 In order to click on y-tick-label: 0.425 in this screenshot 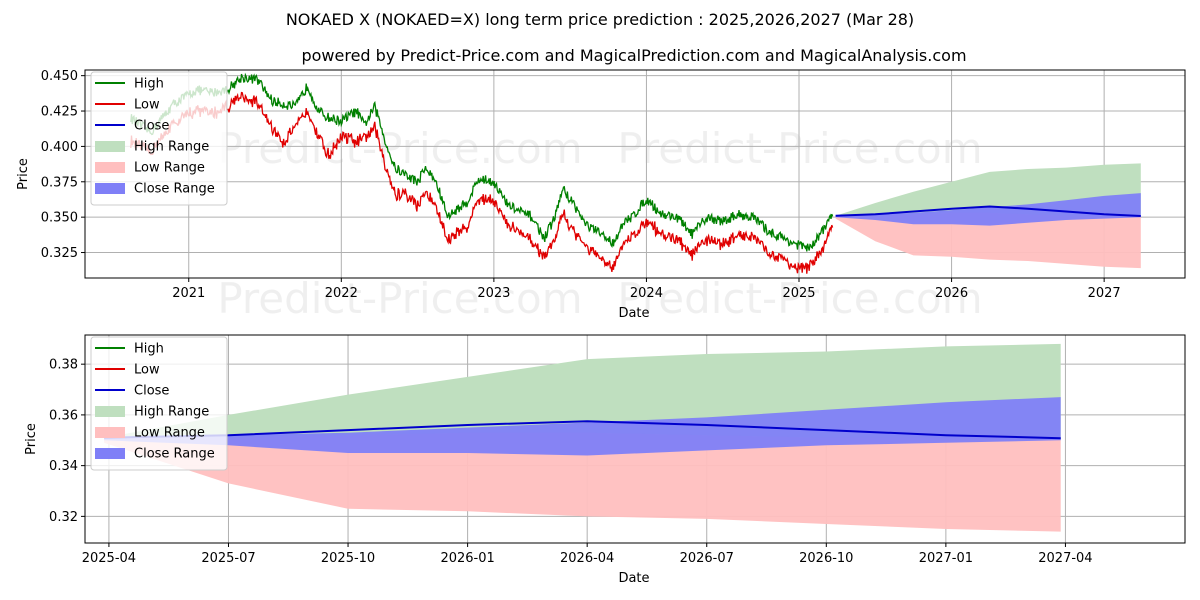, I will do `click(59, 112)`.